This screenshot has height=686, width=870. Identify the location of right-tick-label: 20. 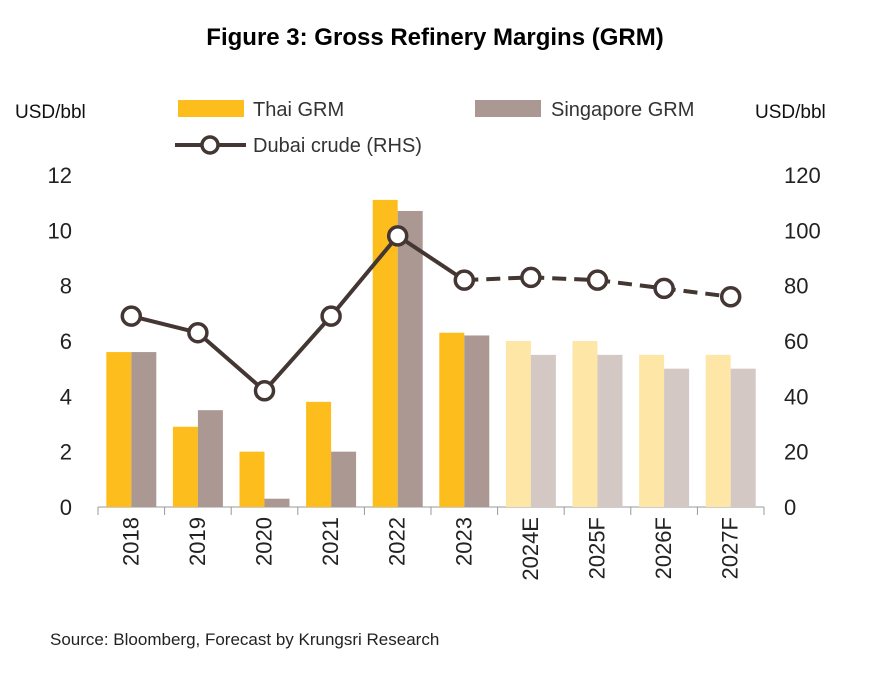
(796, 452).